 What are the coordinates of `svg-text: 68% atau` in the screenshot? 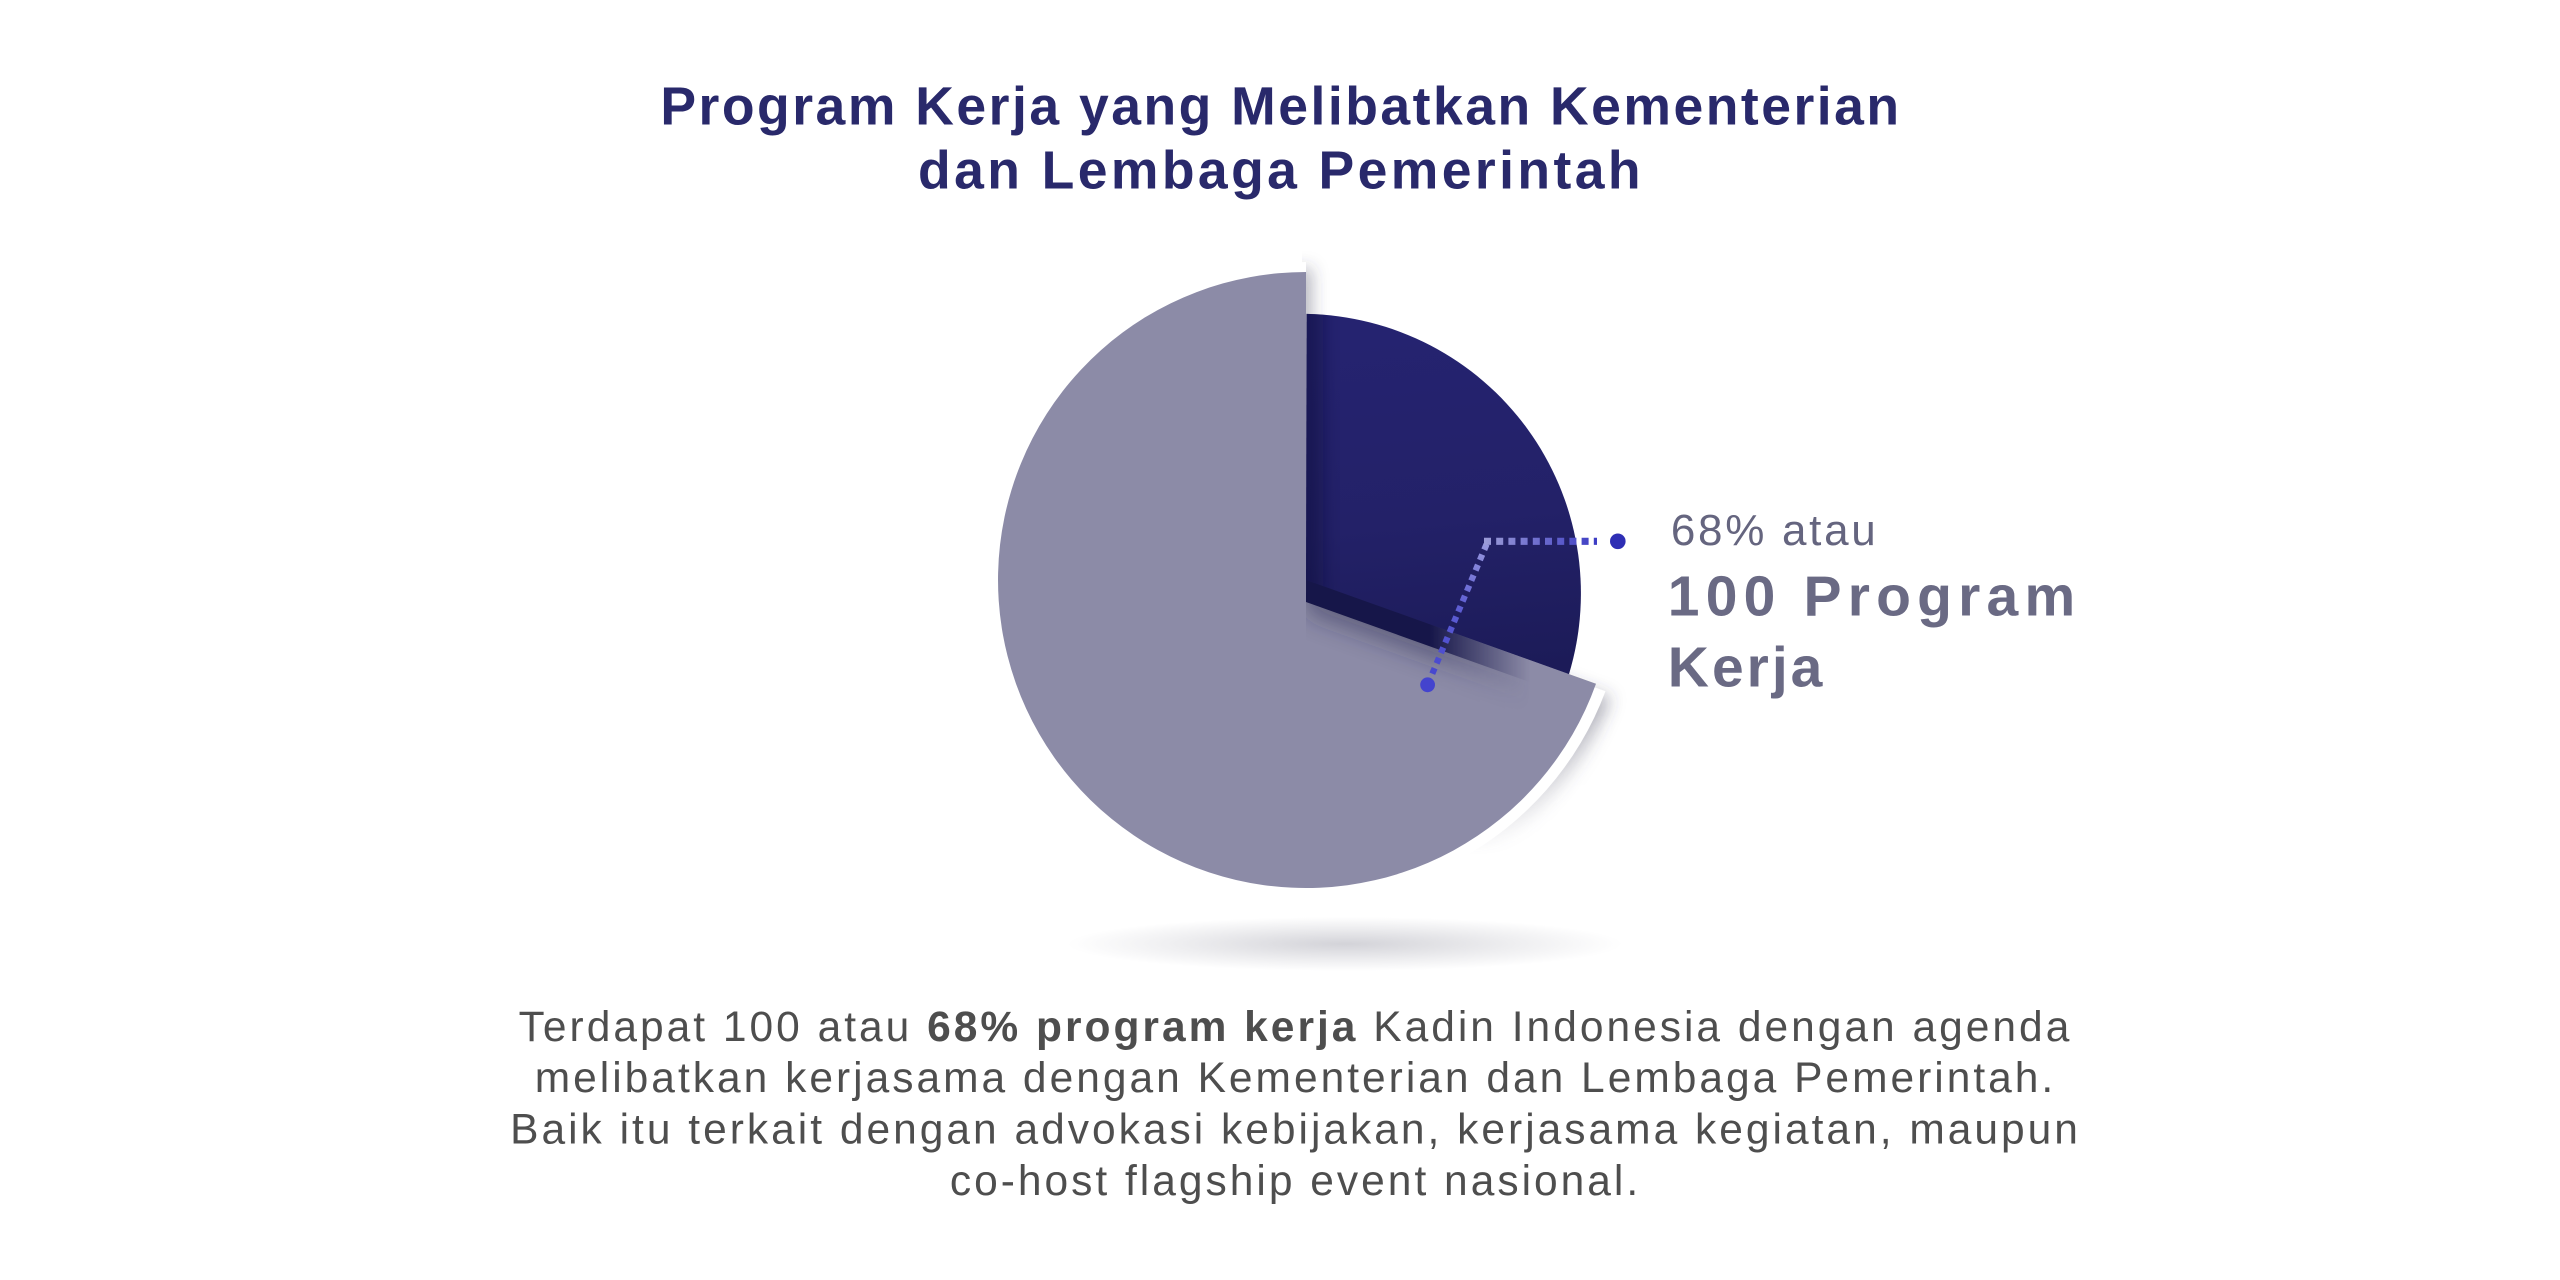 It's located at (1775, 530).